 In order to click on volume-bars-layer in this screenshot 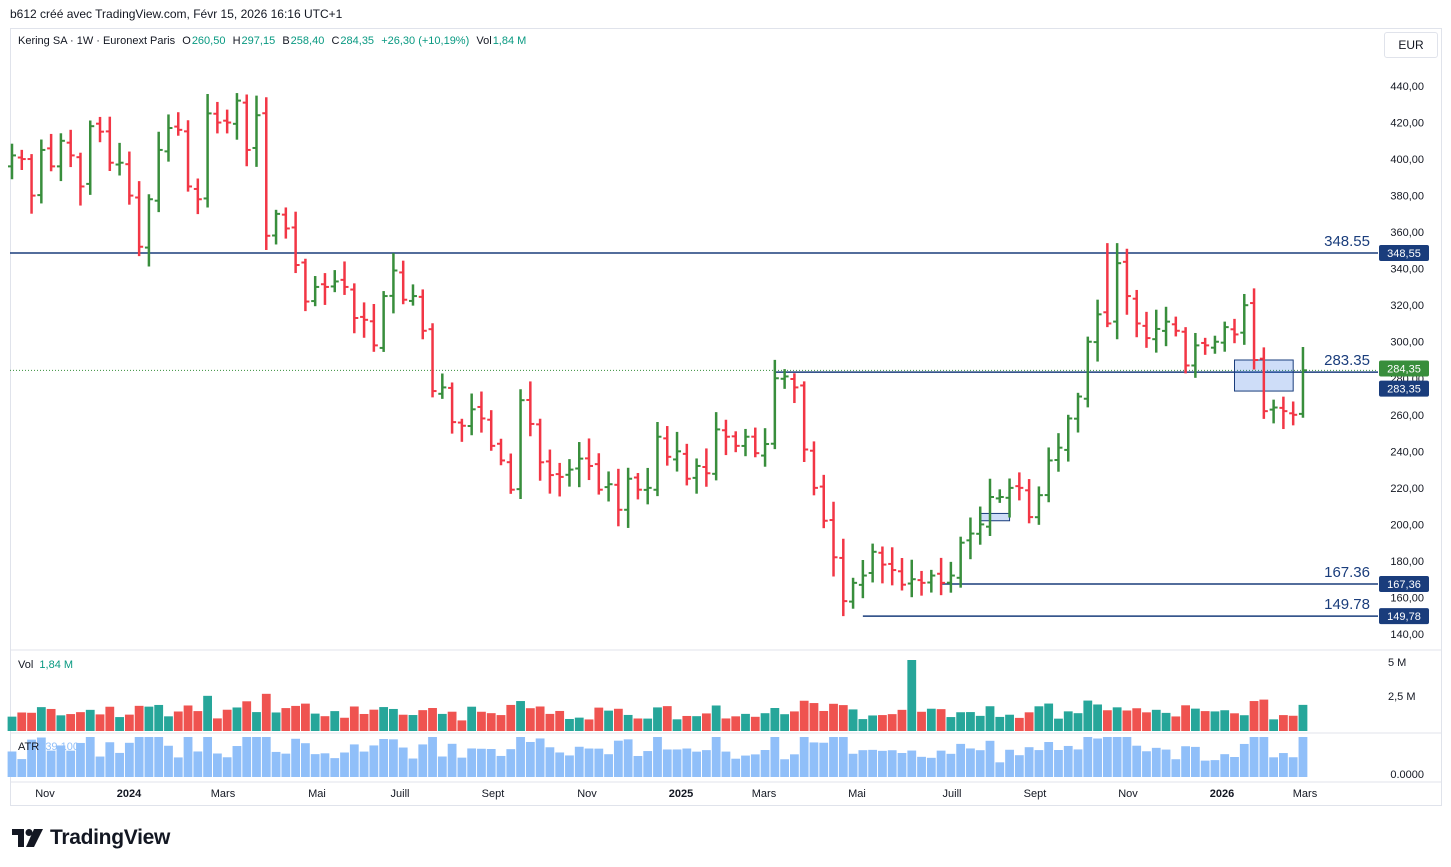, I will do `click(657, 695)`.